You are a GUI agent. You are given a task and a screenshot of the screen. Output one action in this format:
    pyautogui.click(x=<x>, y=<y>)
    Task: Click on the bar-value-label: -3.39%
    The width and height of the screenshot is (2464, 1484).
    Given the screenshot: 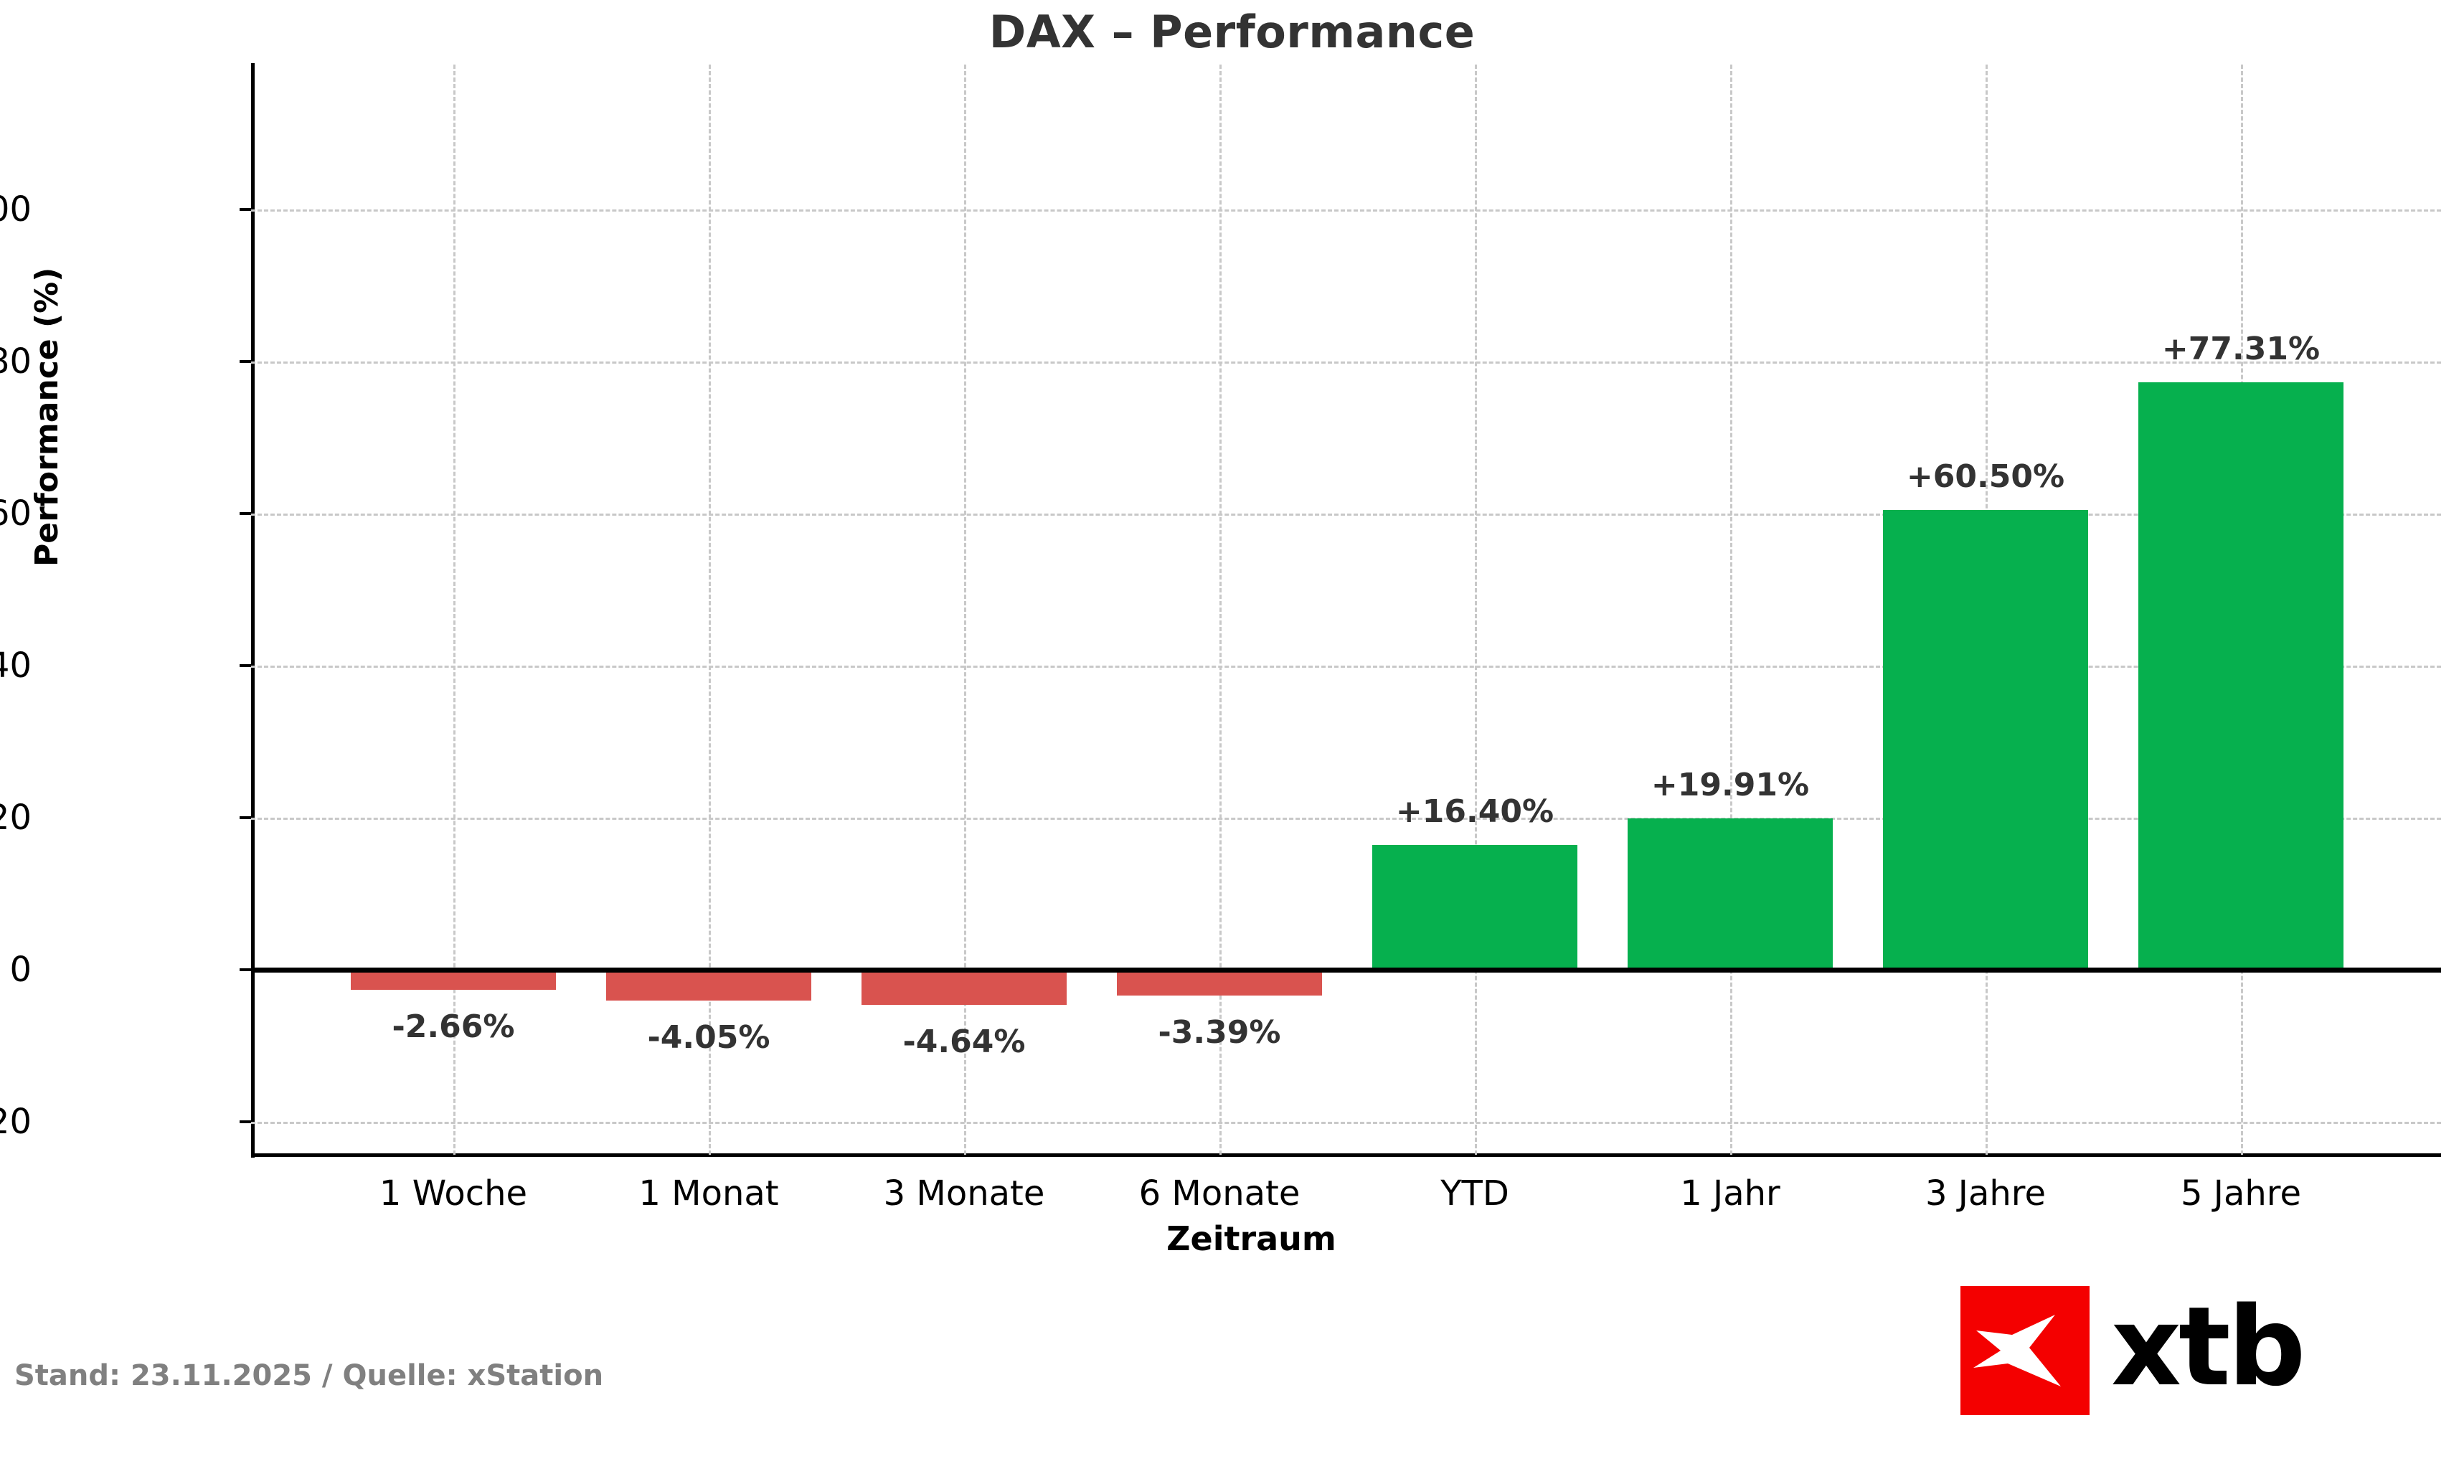 What is the action you would take?
    pyautogui.click(x=1219, y=1032)
    